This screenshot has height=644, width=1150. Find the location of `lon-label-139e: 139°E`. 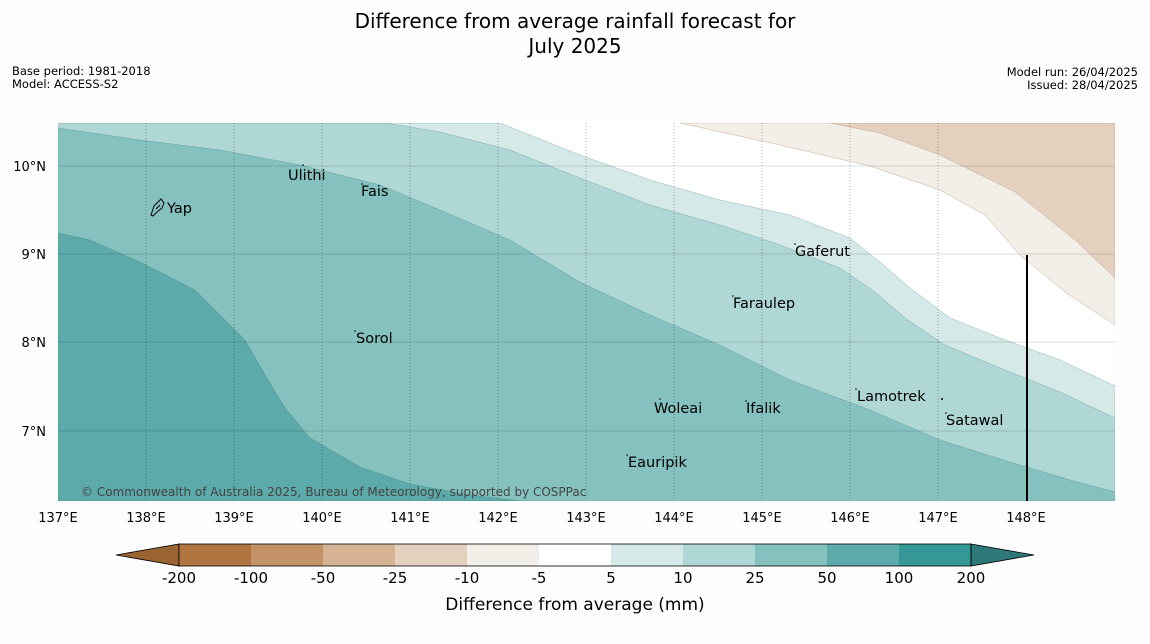

lon-label-139e: 139°E is located at coordinates (234, 518).